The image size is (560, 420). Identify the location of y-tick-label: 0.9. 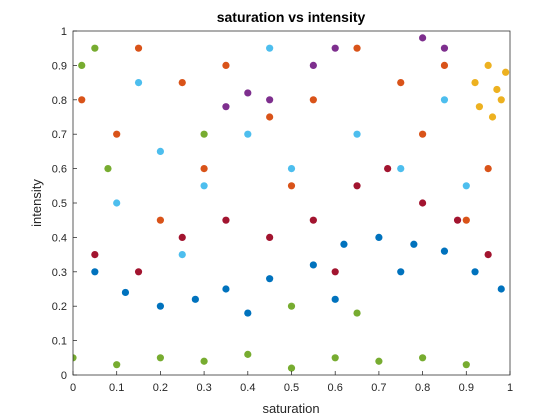
(59, 66).